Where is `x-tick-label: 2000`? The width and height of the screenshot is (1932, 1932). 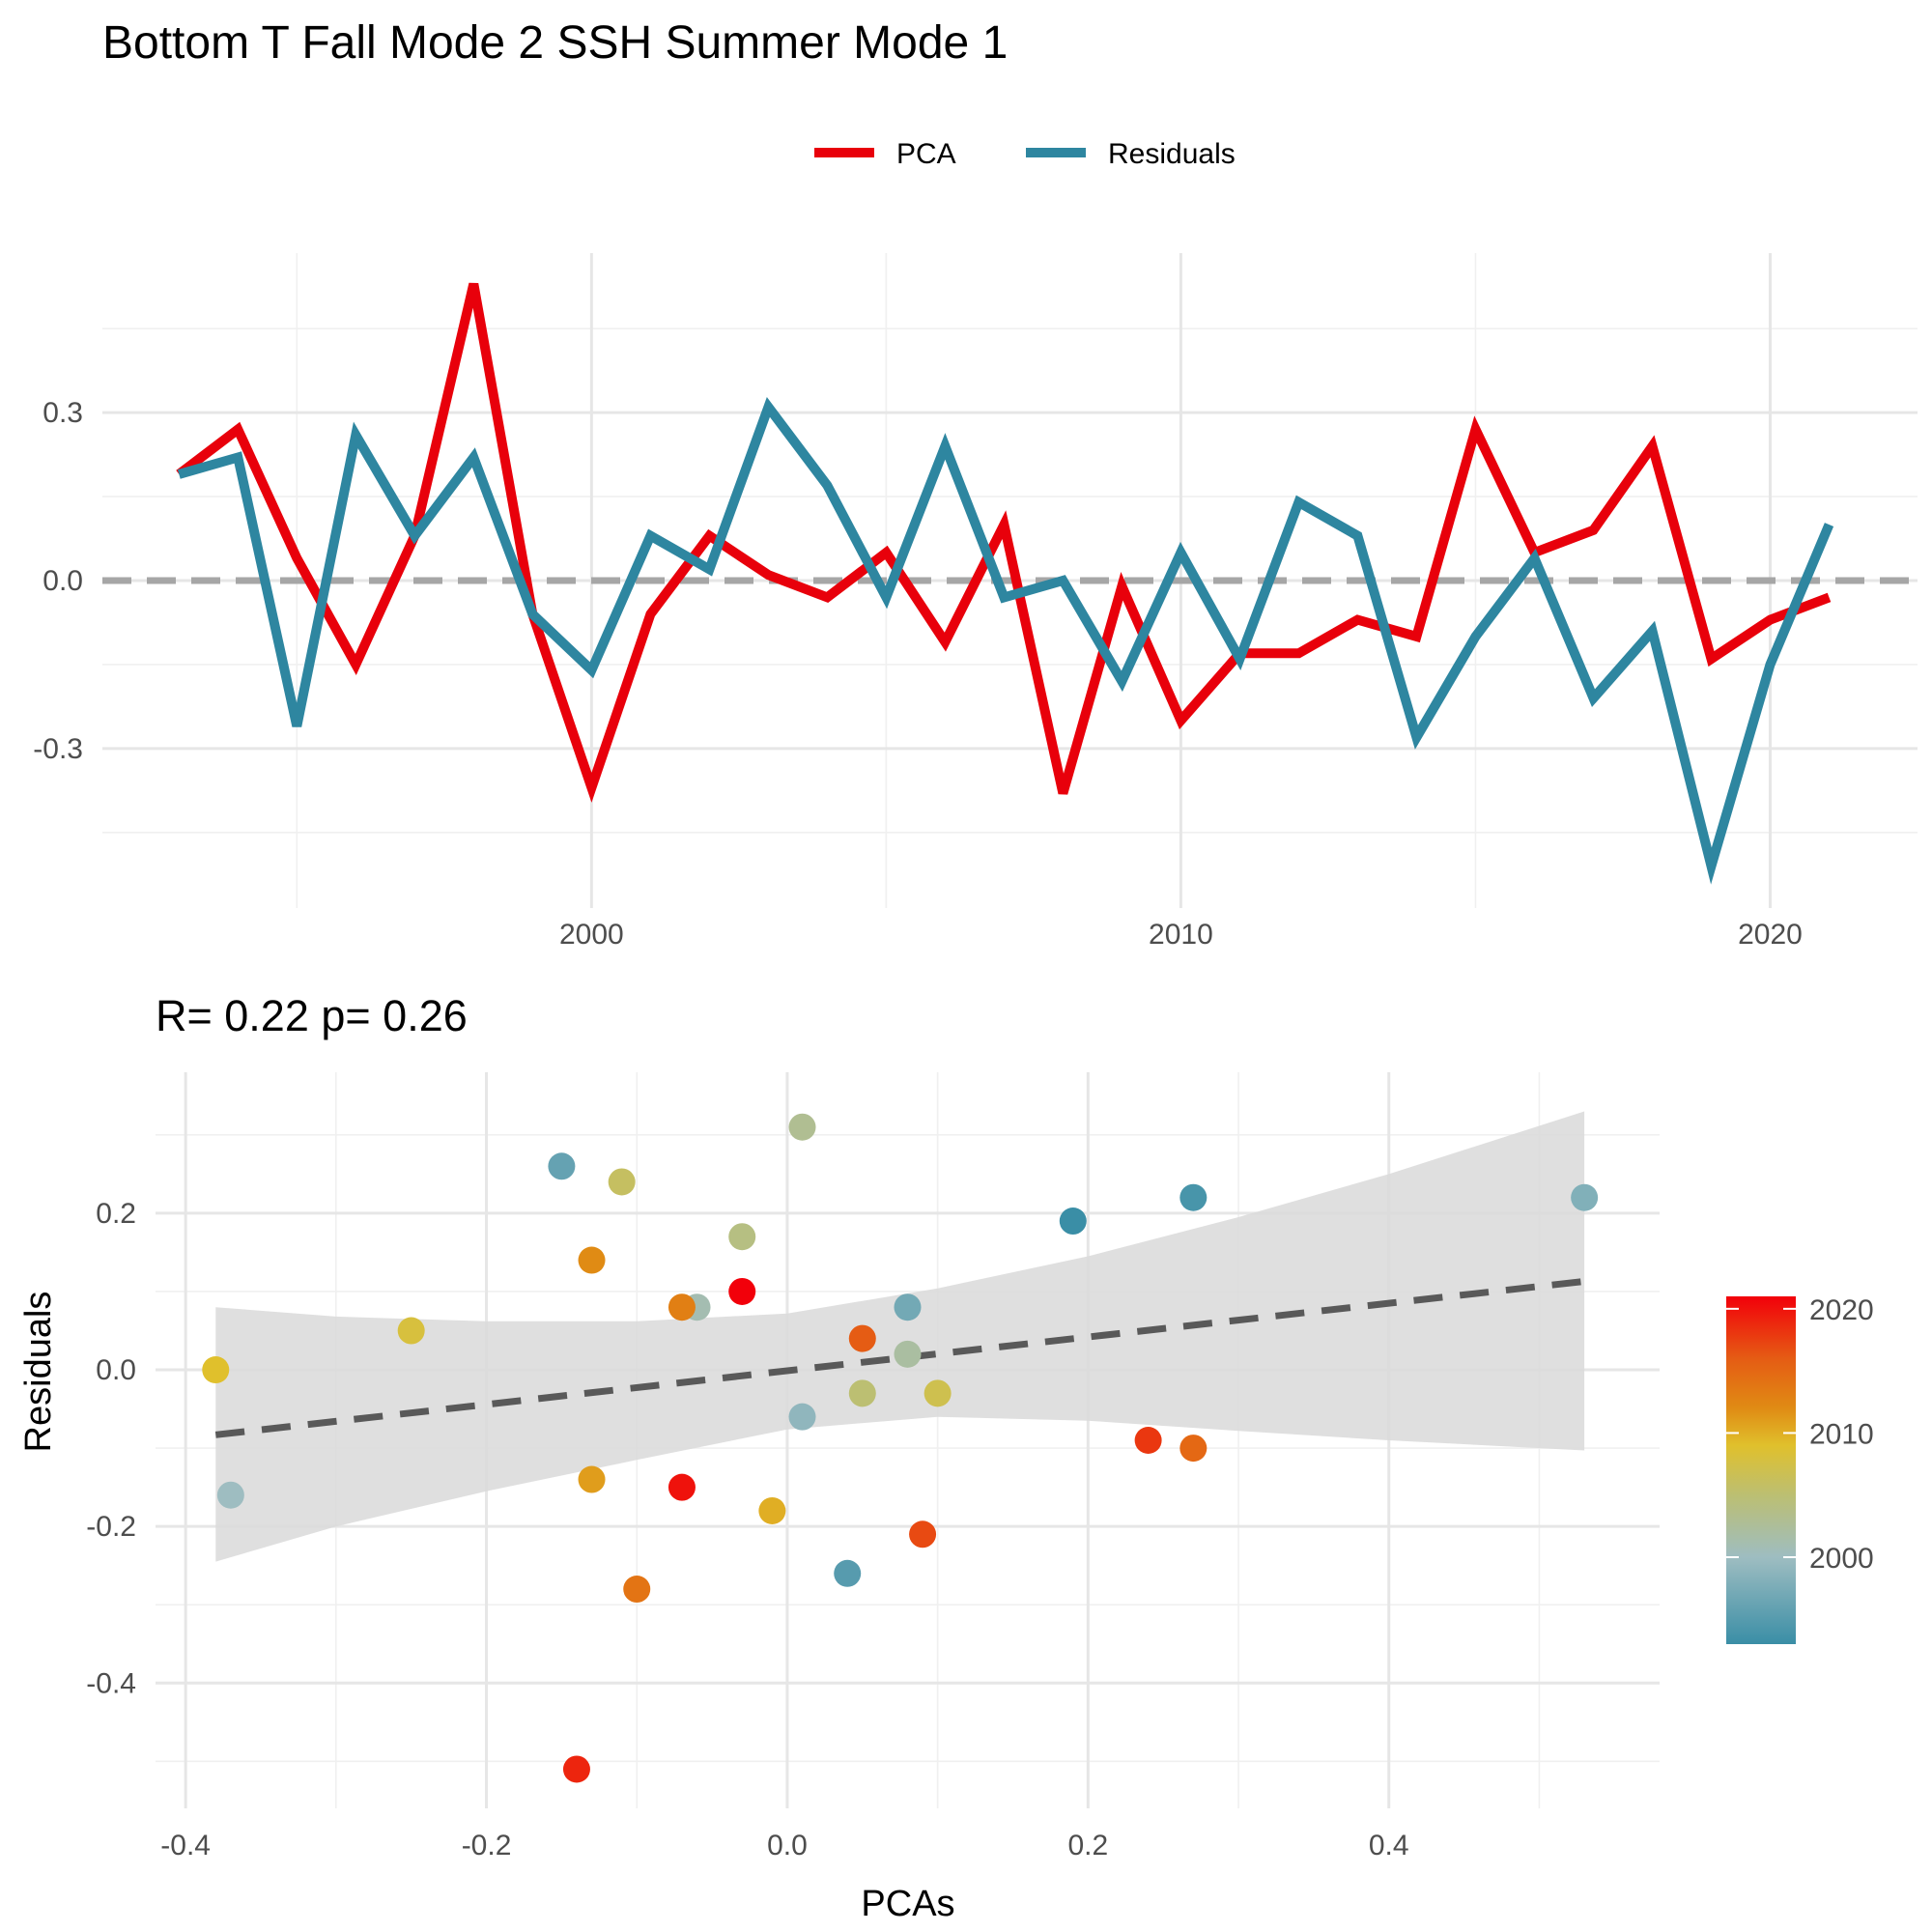
x-tick-label: 2000 is located at coordinates (591, 935).